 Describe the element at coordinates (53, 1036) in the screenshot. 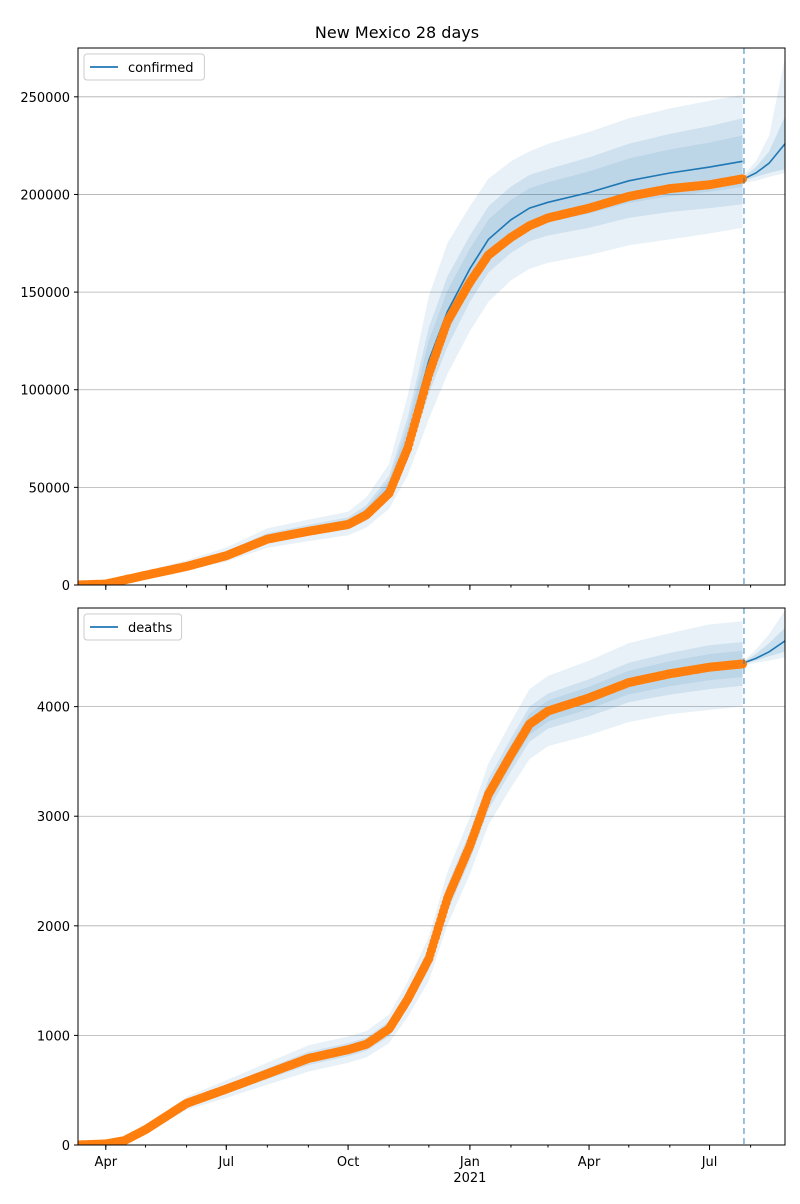

I see `y-tick-label: 1000` at that location.